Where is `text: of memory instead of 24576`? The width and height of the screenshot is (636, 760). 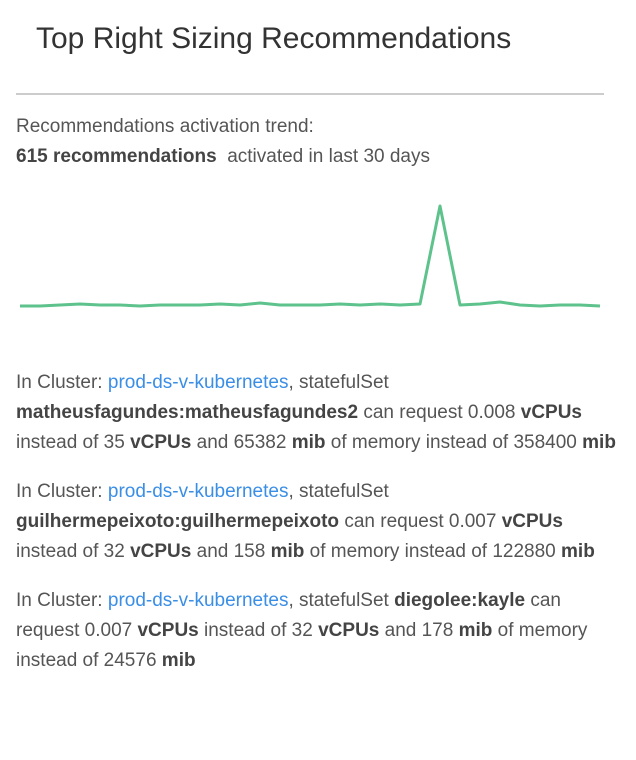
text: of memory instead of 24576 is located at coordinates (304, 645).